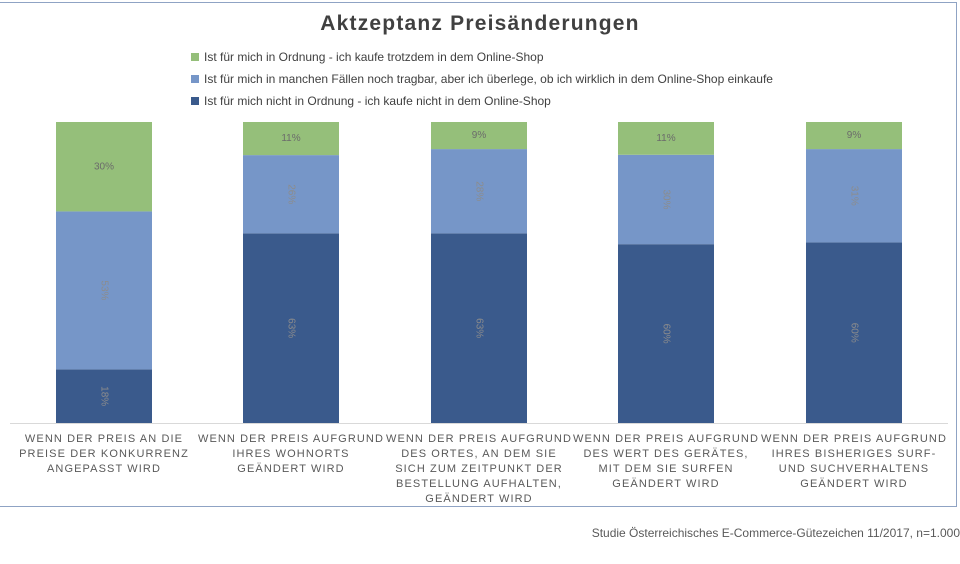 The image size is (960, 564). Describe the element at coordinates (195, 57) in the screenshot. I see `legend-swatch-green` at that location.